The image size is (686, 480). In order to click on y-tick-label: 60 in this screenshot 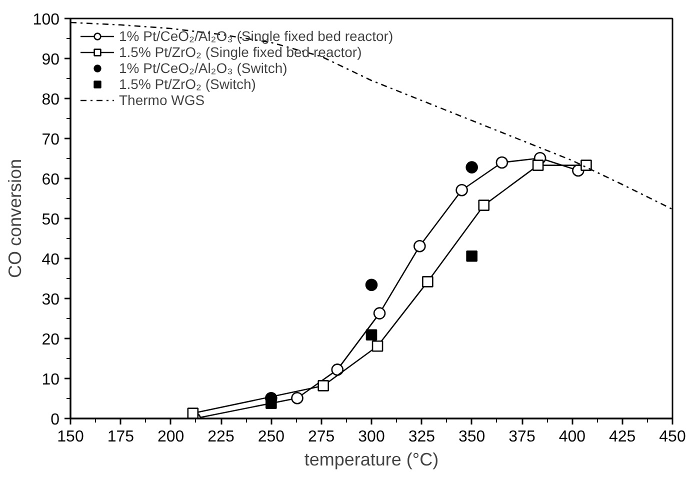, I will do `click(51, 180)`.